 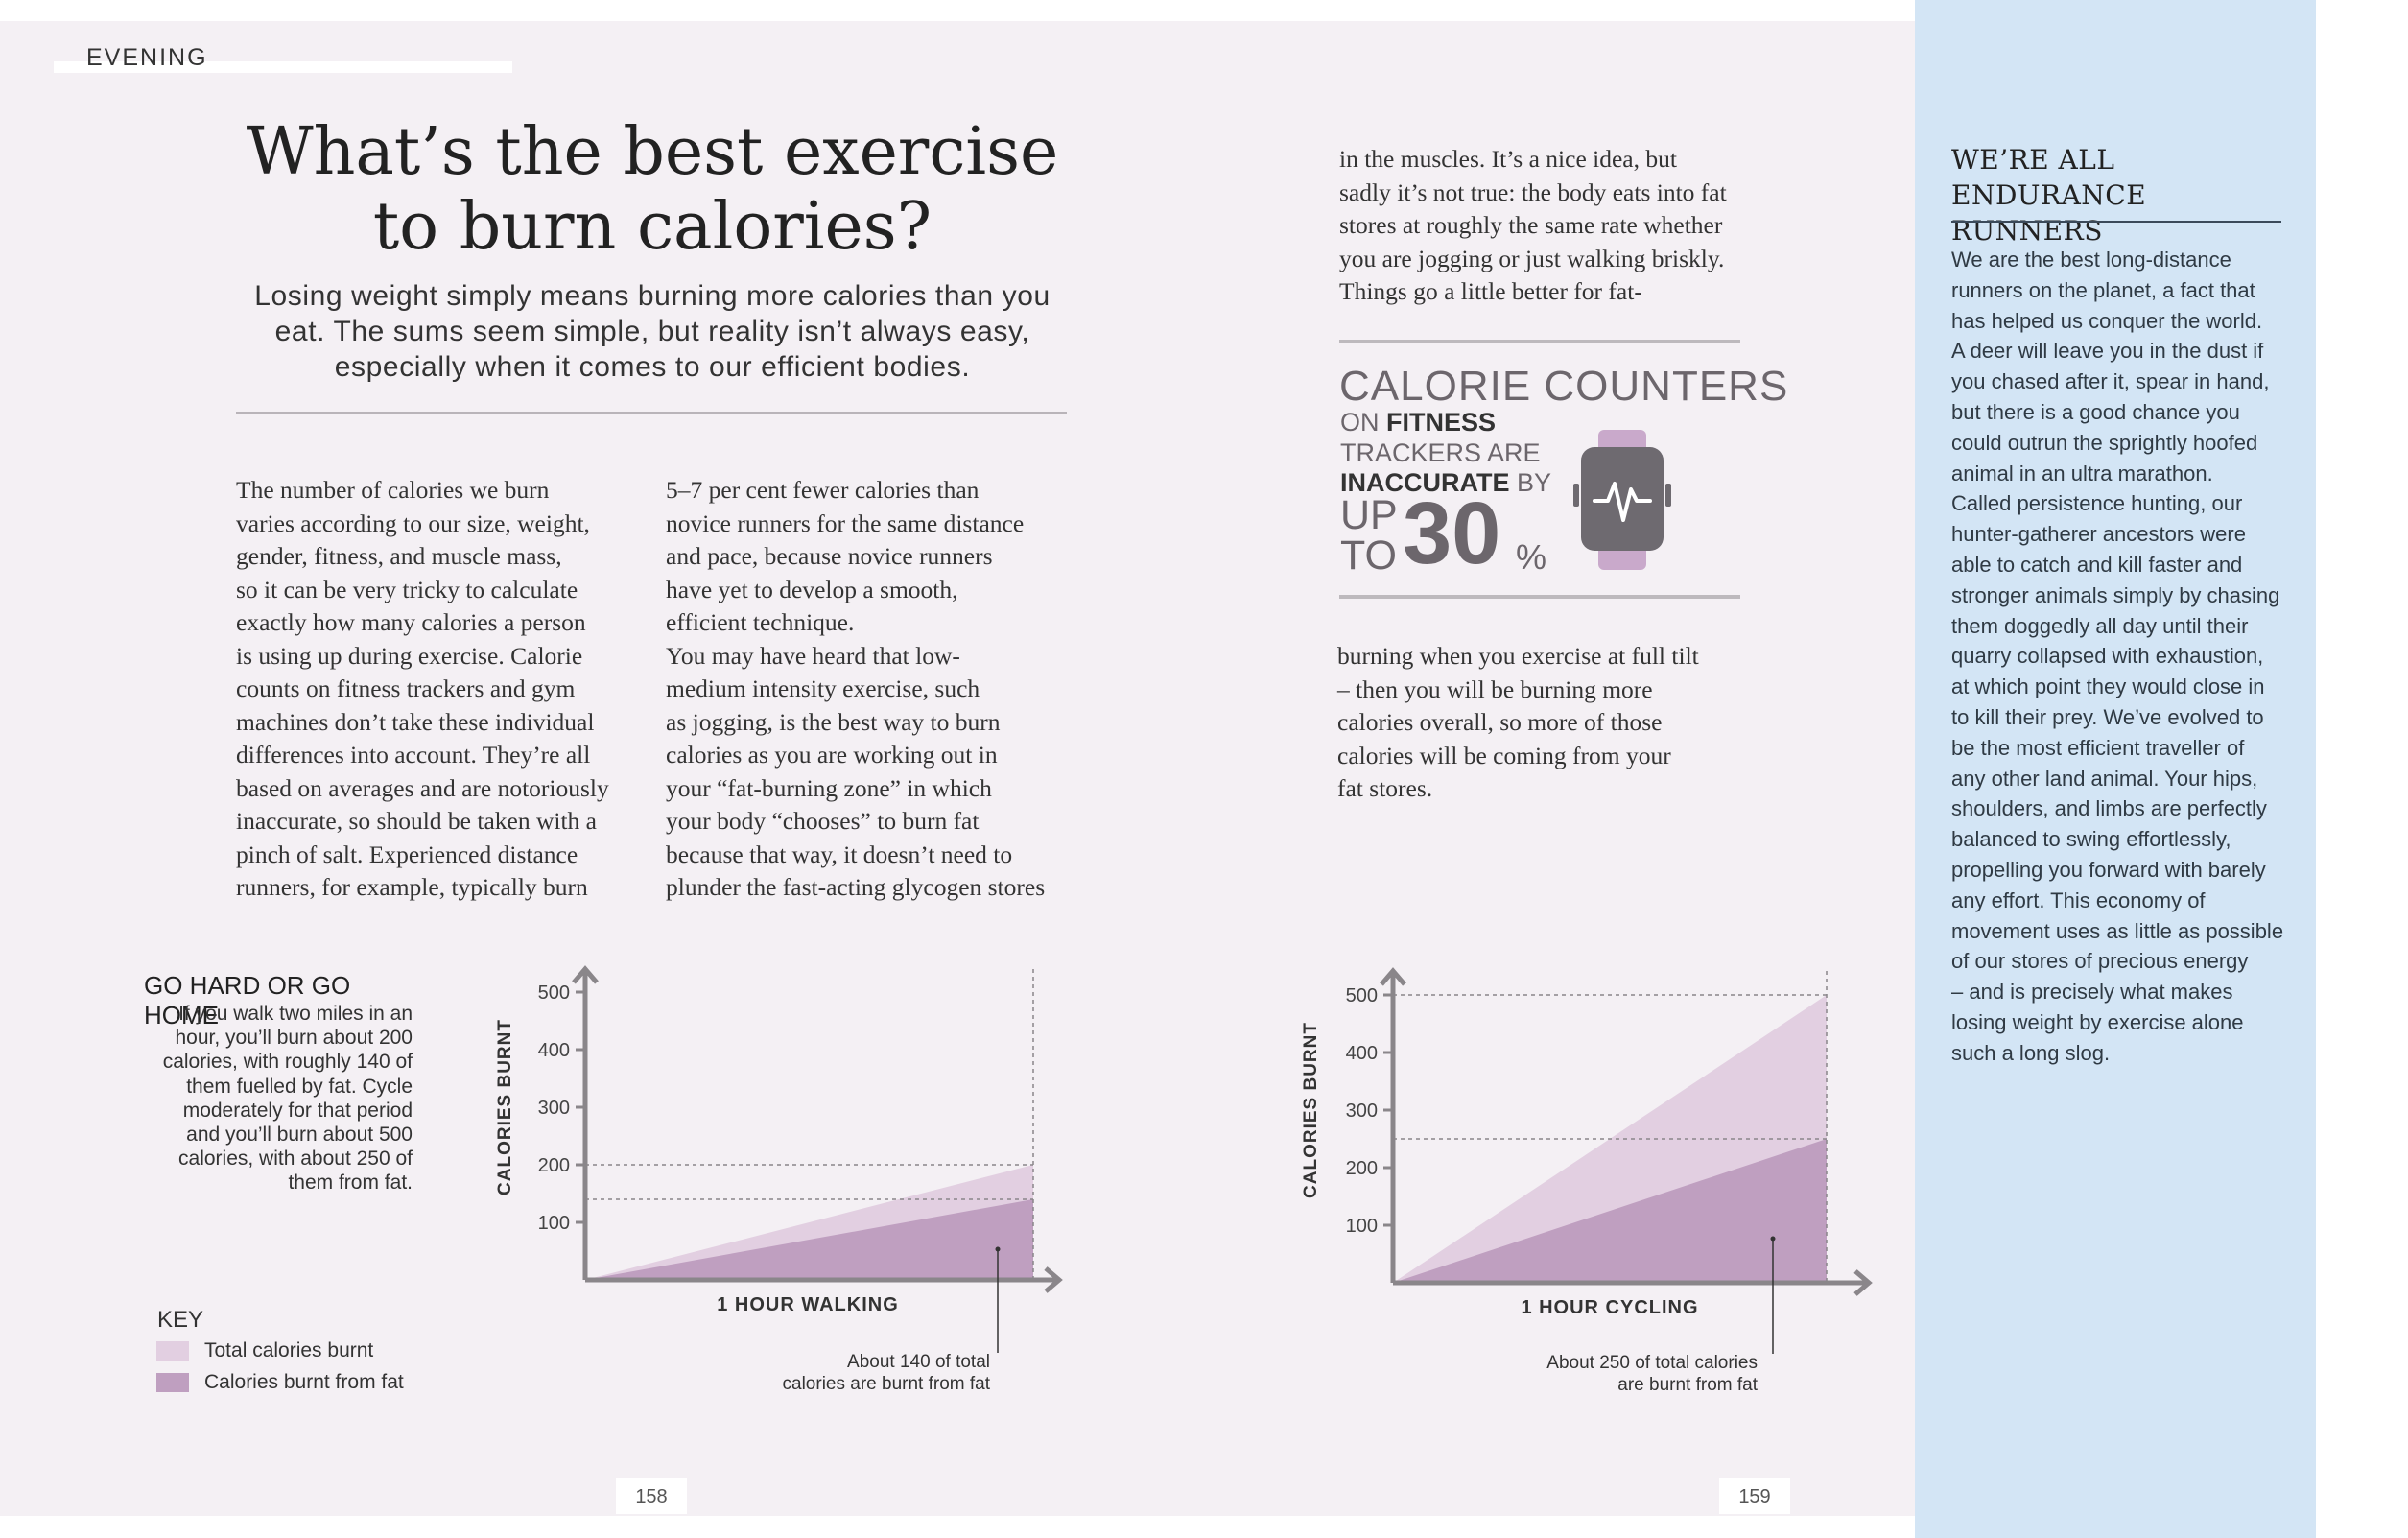 What do you see at coordinates (1362, 1226) in the screenshot?
I see `chart-2-tick-label-100: 100` at bounding box center [1362, 1226].